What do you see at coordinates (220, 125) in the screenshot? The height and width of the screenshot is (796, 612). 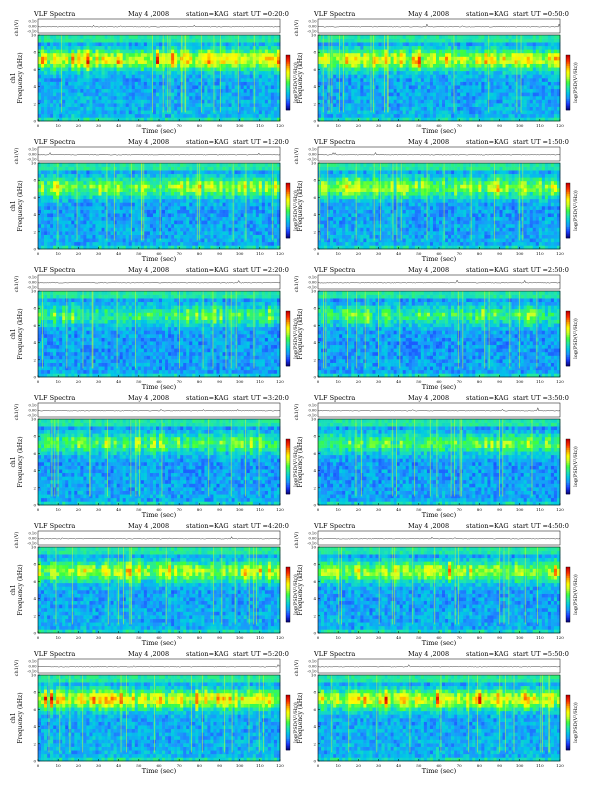 I see `x-tick-label-9: 90` at bounding box center [220, 125].